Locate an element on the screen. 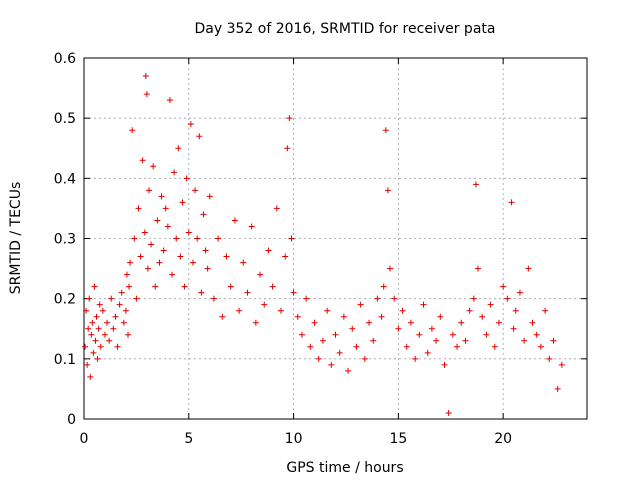 The image size is (640, 480). x-tick-label: 5 is located at coordinates (188, 439).